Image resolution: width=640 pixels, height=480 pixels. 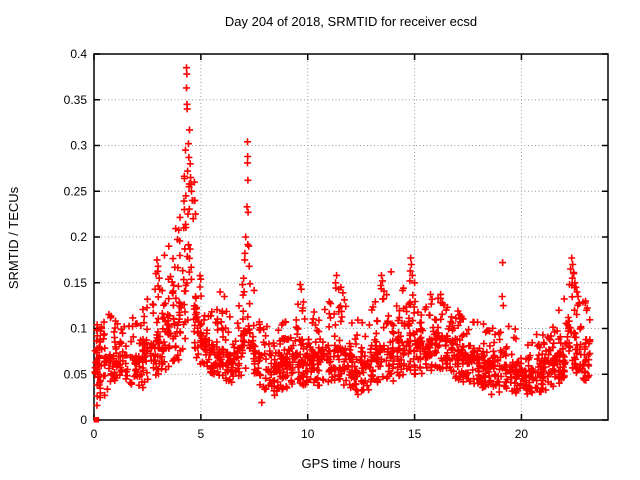 I want to click on x-tick-label: 0, so click(x=94, y=434).